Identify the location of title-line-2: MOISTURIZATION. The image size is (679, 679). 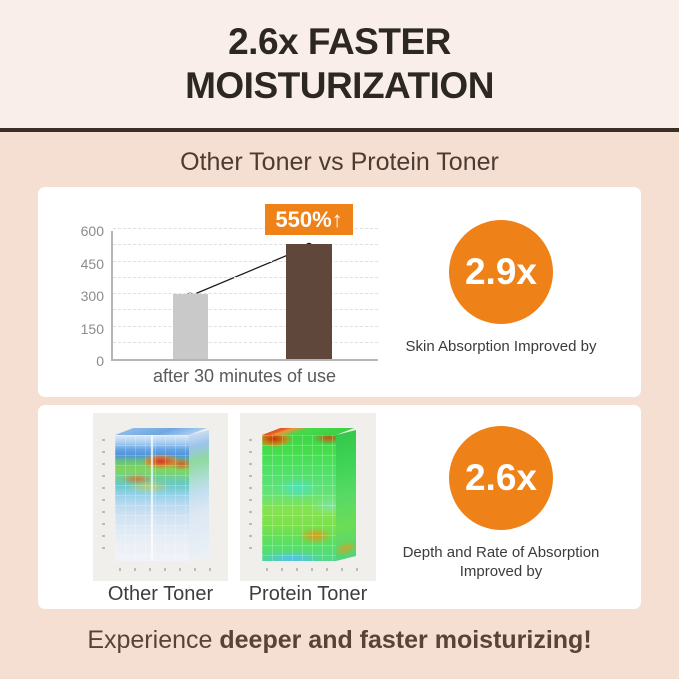
(339, 85).